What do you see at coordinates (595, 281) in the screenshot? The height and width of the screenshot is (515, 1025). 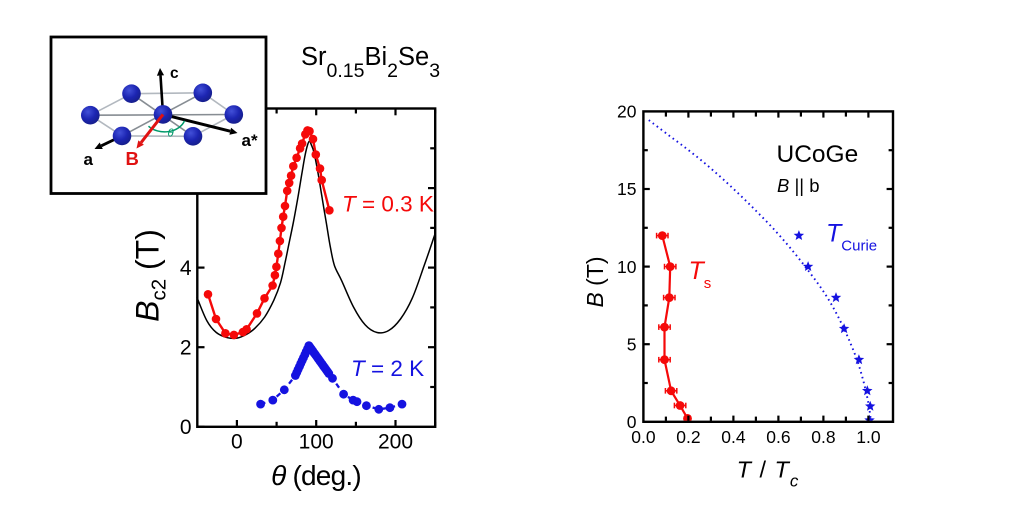 I see `svg-text: B (T)` at bounding box center [595, 281].